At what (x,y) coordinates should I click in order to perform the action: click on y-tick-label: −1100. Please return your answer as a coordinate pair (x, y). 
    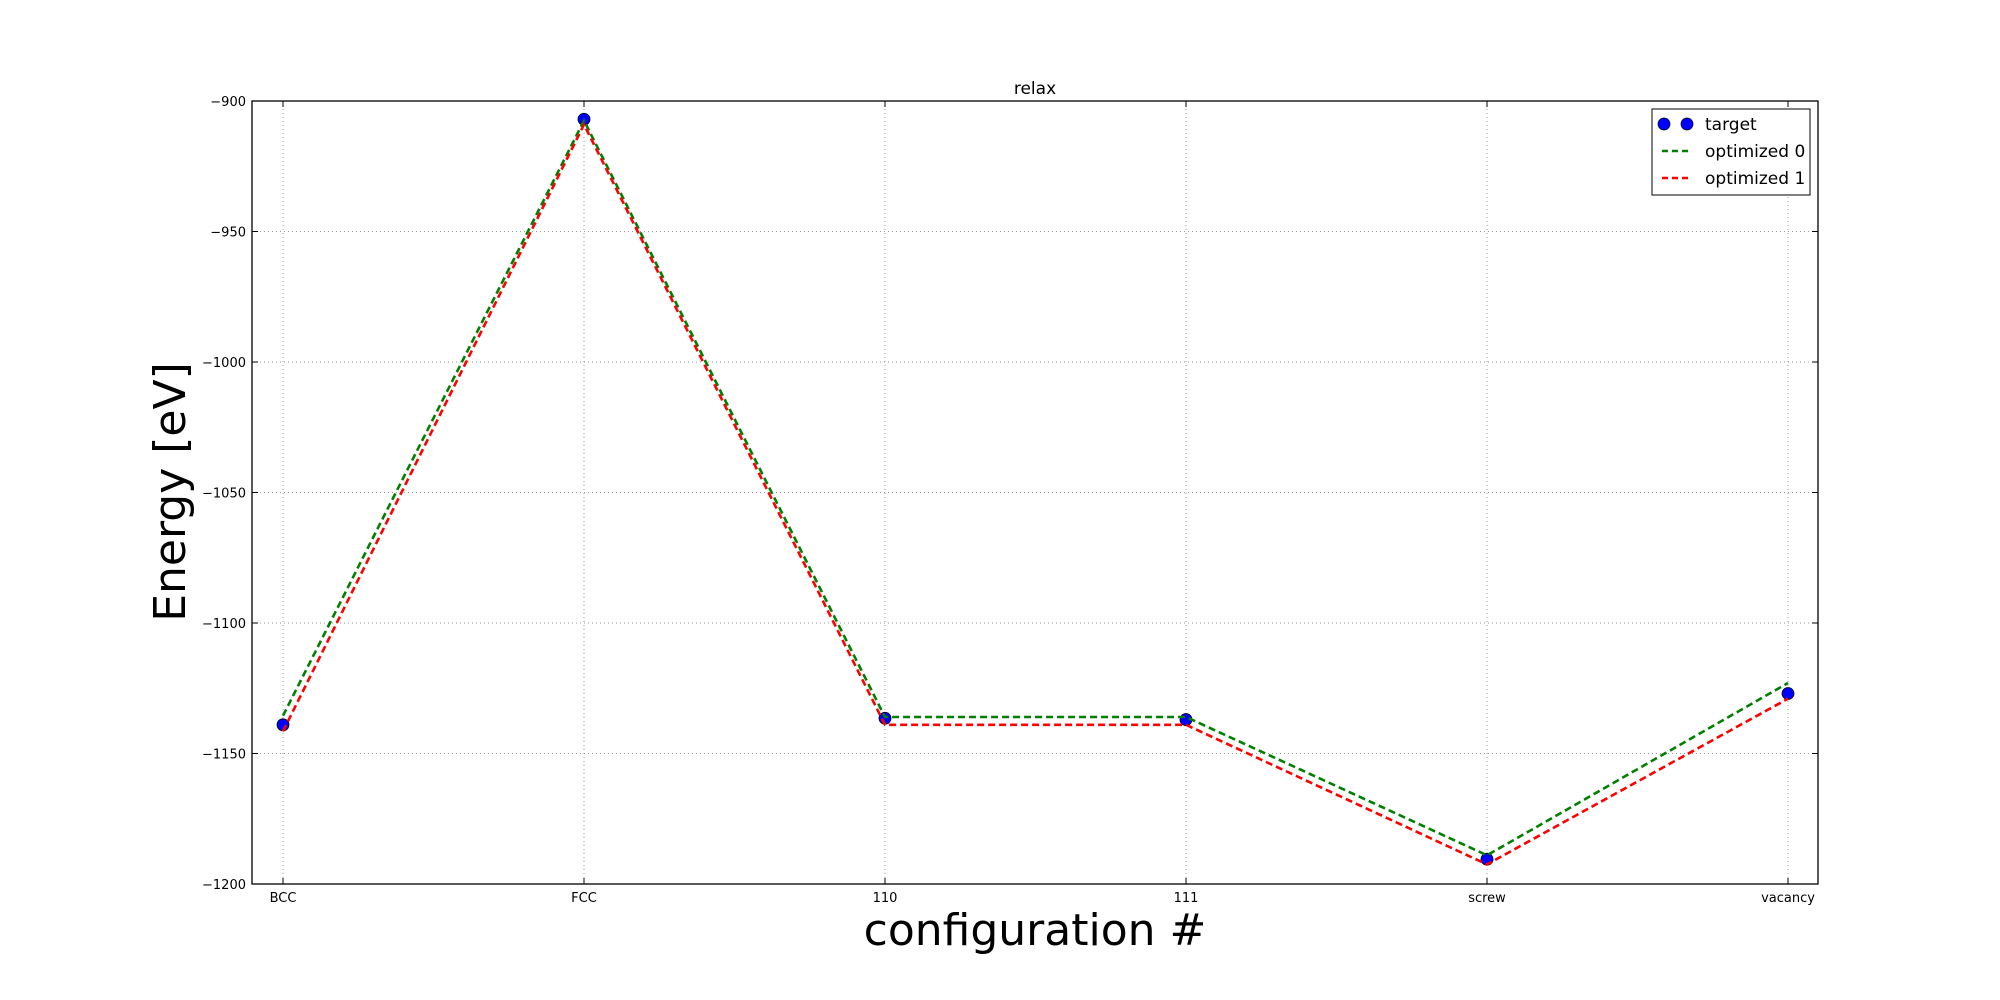
    Looking at the image, I should click on (224, 624).